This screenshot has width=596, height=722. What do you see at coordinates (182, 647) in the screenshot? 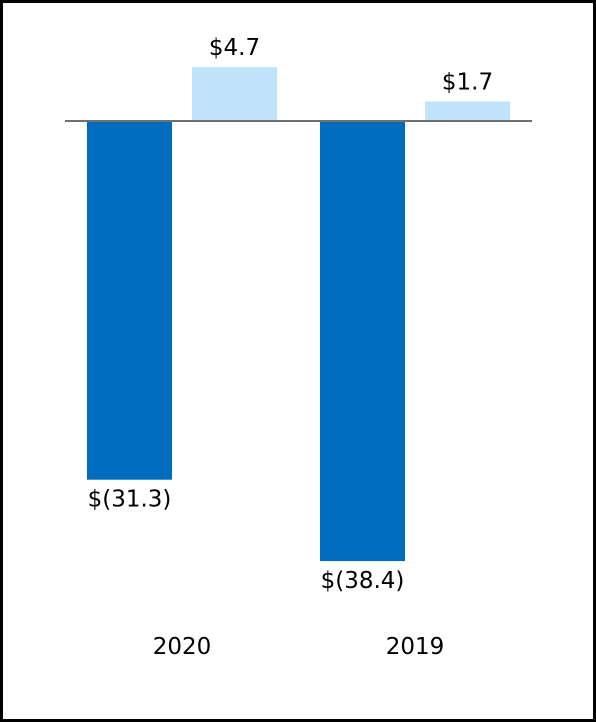
I see `category-label-2020: 2020` at bounding box center [182, 647].